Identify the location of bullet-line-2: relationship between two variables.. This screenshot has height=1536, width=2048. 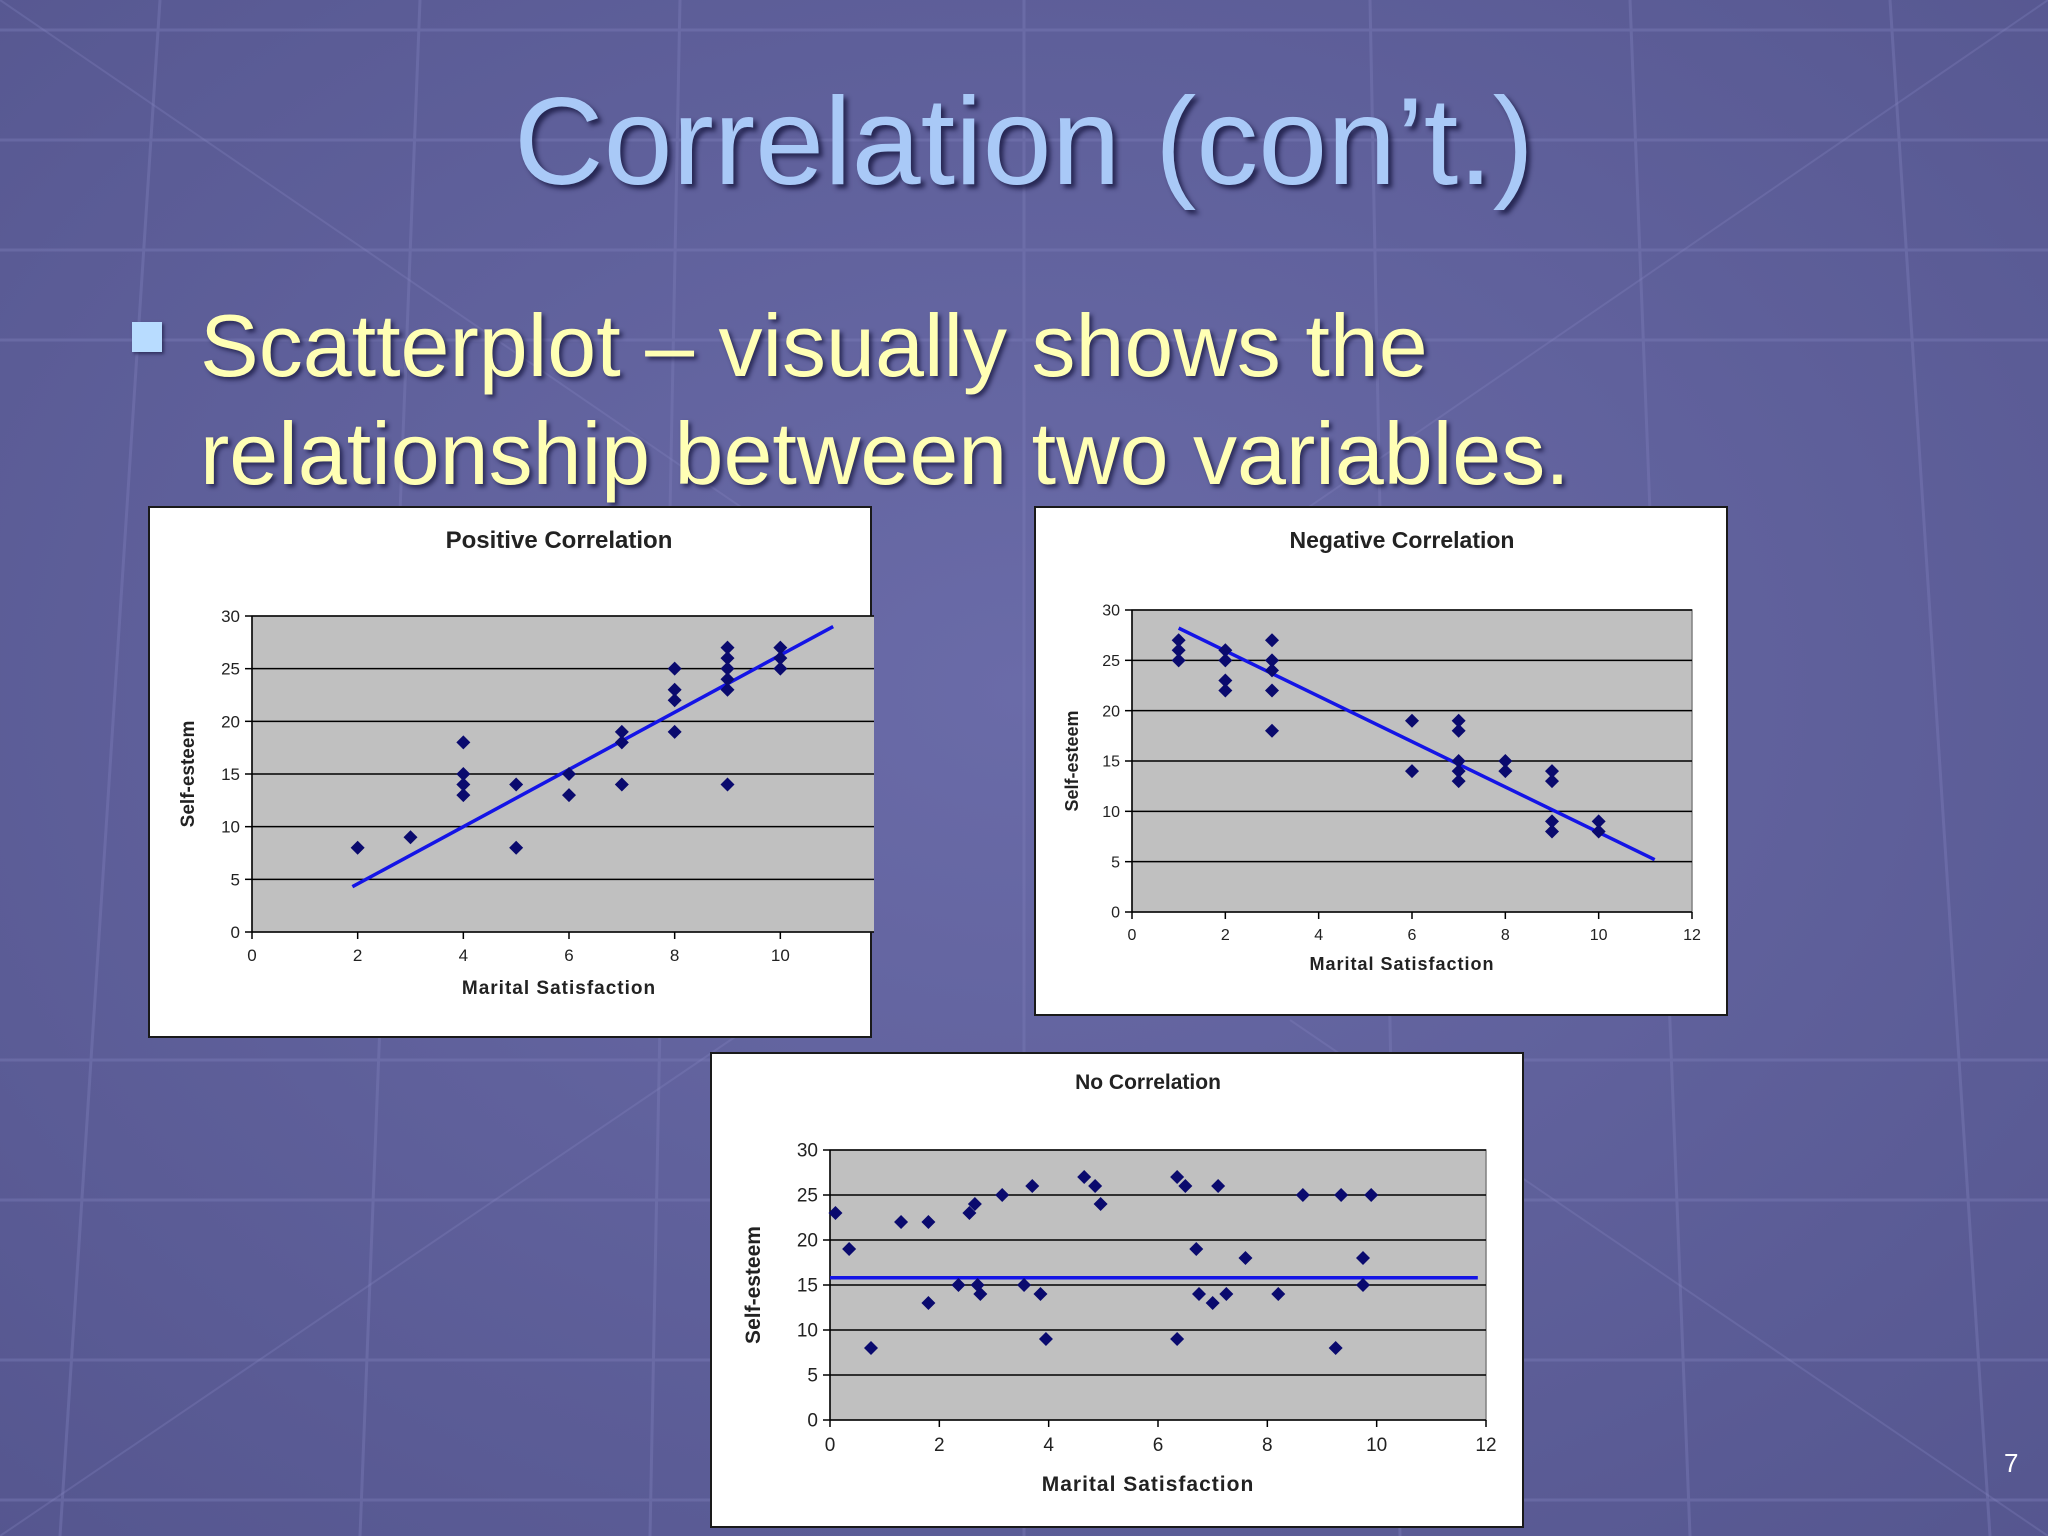
(885, 453).